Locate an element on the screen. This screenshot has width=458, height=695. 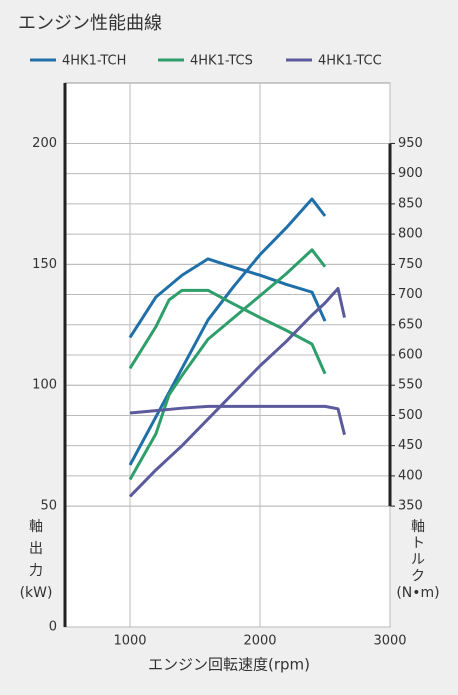
legend-label: 4HK1-TCC is located at coordinates (350, 61).